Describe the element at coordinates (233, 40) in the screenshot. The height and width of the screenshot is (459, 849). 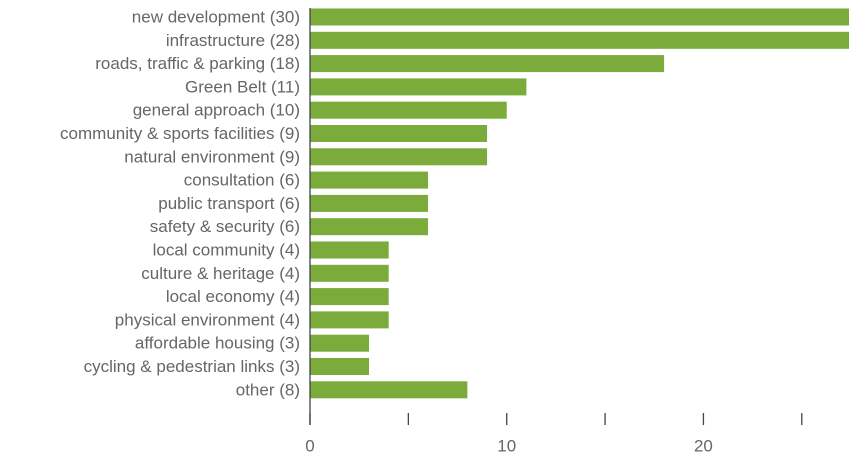
I see `y-tick-label: infrastructure (28)` at that location.